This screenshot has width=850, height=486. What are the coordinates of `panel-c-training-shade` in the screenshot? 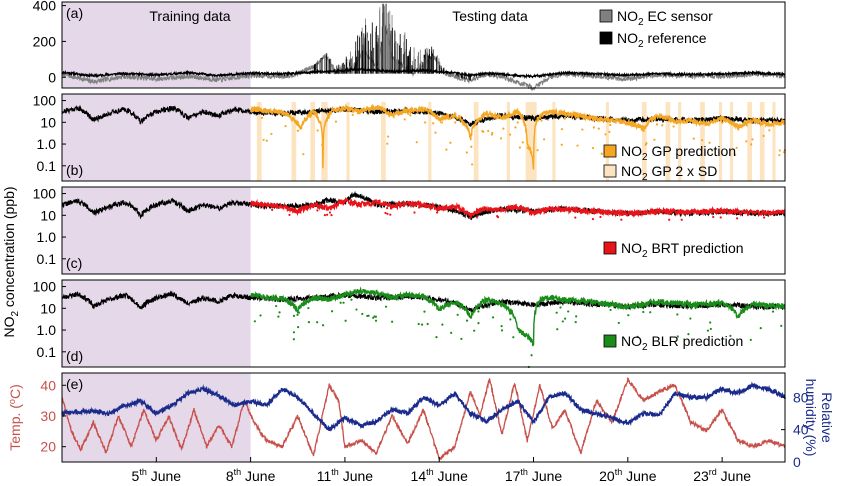 It's located at (156, 230).